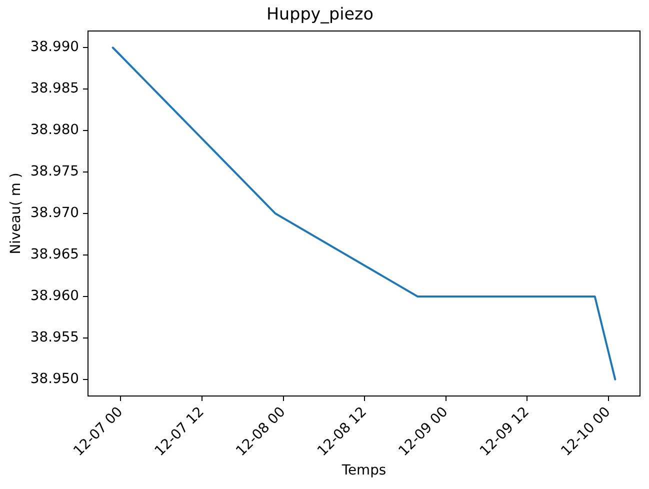  What do you see at coordinates (363, 470) in the screenshot?
I see `x-axis-title: Temps` at bounding box center [363, 470].